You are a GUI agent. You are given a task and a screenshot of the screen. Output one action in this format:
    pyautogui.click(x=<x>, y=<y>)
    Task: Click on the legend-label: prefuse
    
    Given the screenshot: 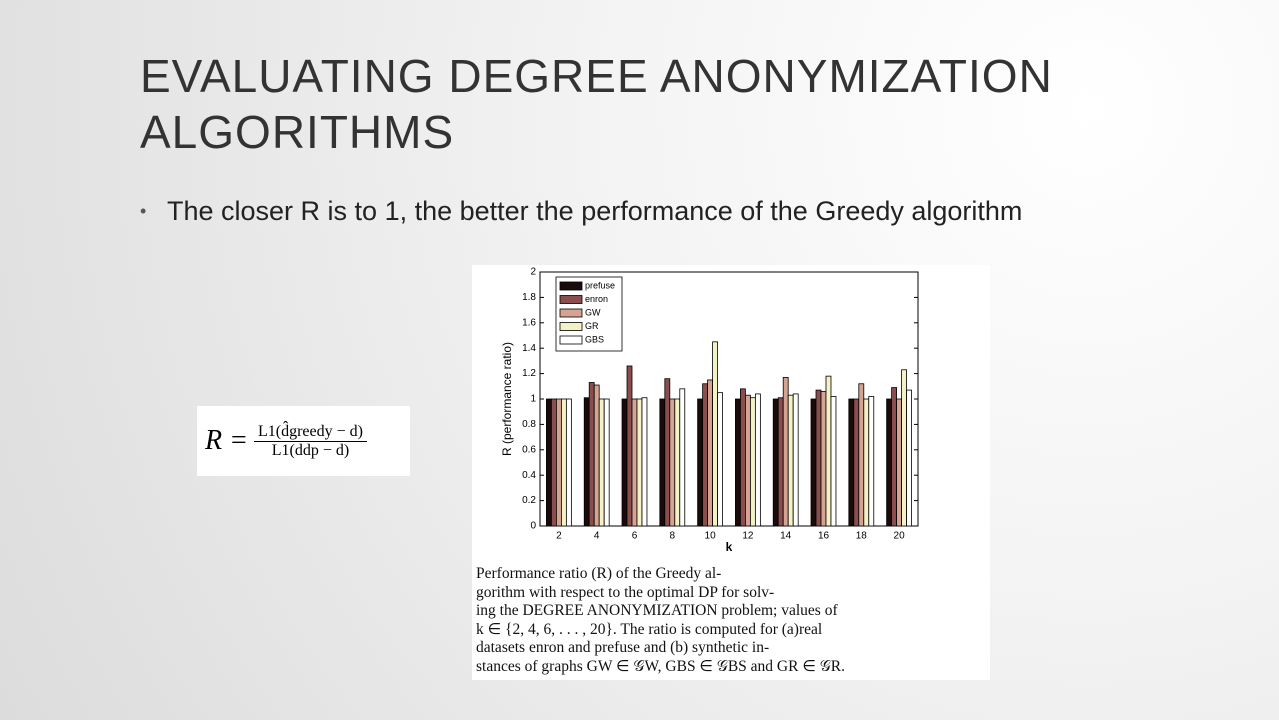 What is the action you would take?
    pyautogui.click(x=600, y=285)
    